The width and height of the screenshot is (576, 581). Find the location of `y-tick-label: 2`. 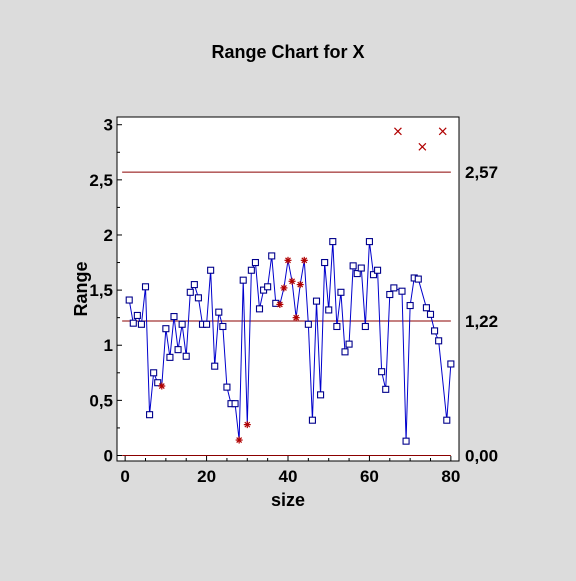

y-tick-label: 2 is located at coordinates (108, 235).